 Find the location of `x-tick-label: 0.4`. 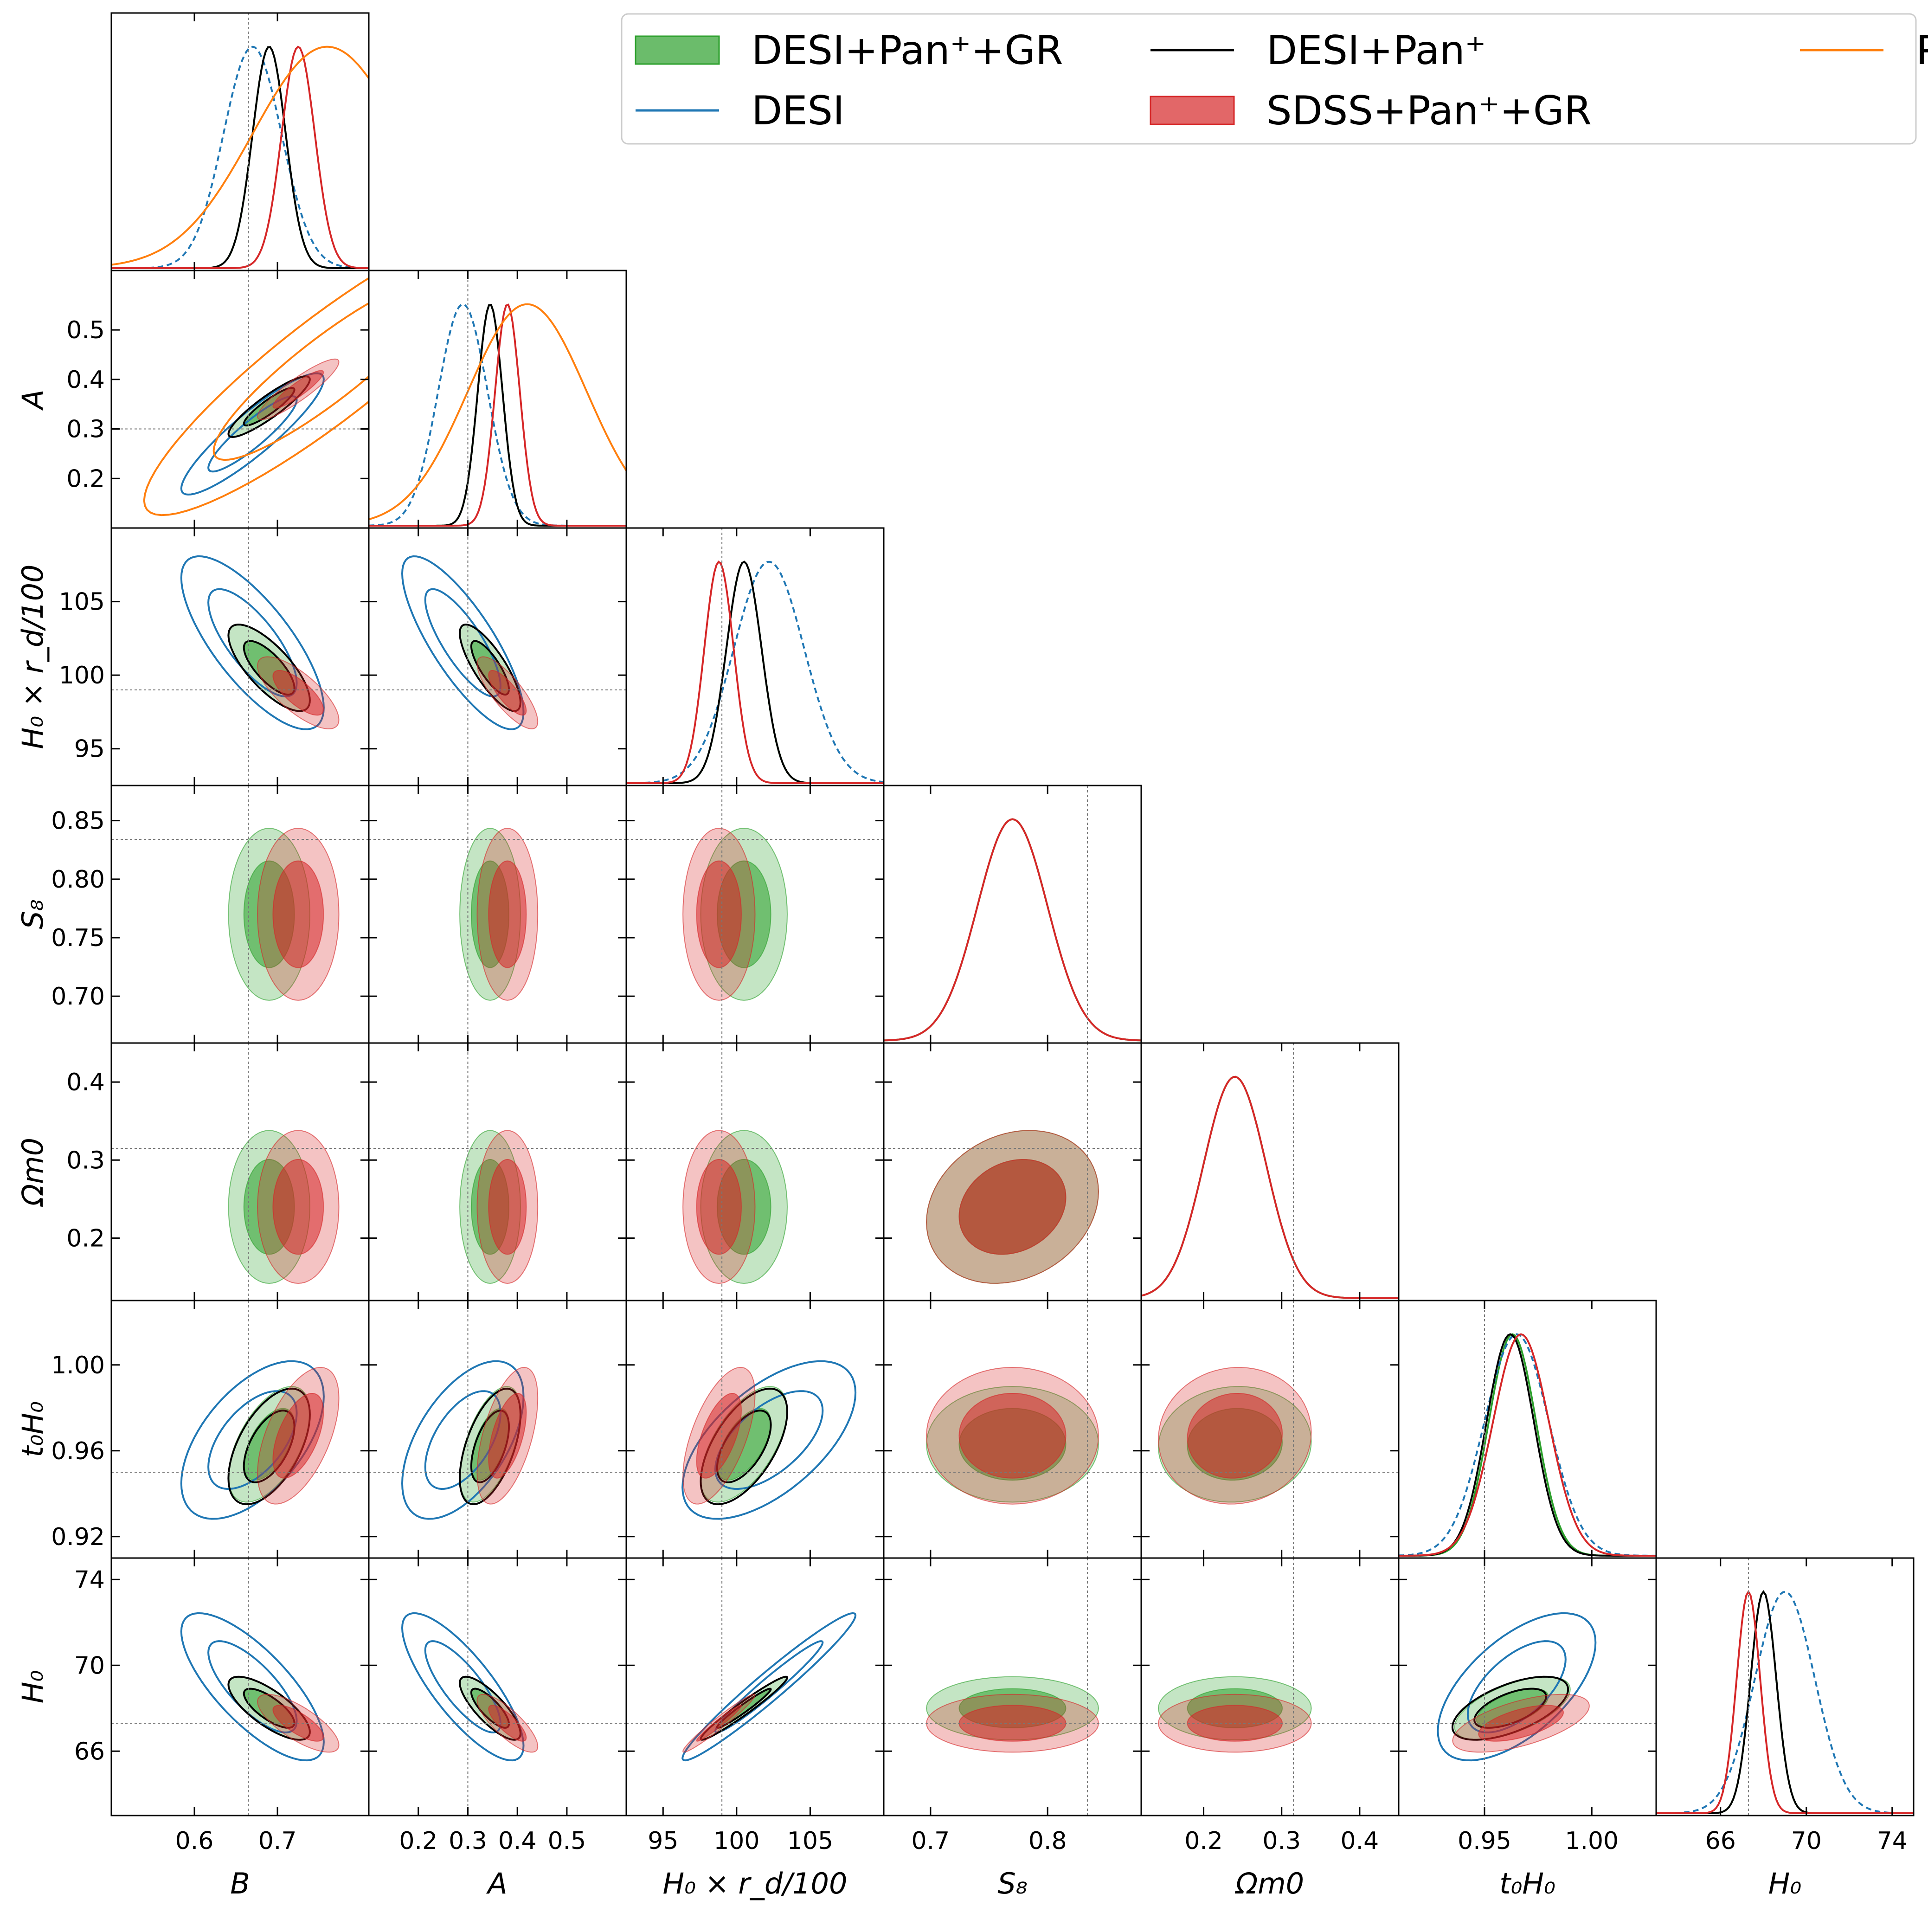

x-tick-label: 0.4 is located at coordinates (517, 1841).